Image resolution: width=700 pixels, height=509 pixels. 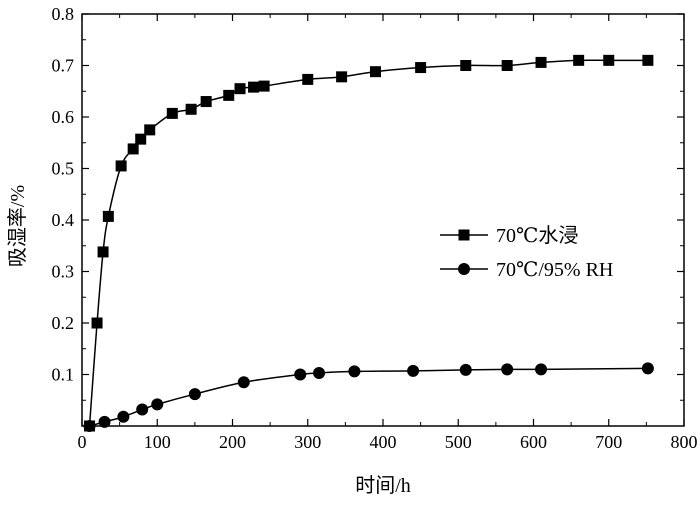 I want to click on x-tick-label: 200, so click(x=232, y=442).